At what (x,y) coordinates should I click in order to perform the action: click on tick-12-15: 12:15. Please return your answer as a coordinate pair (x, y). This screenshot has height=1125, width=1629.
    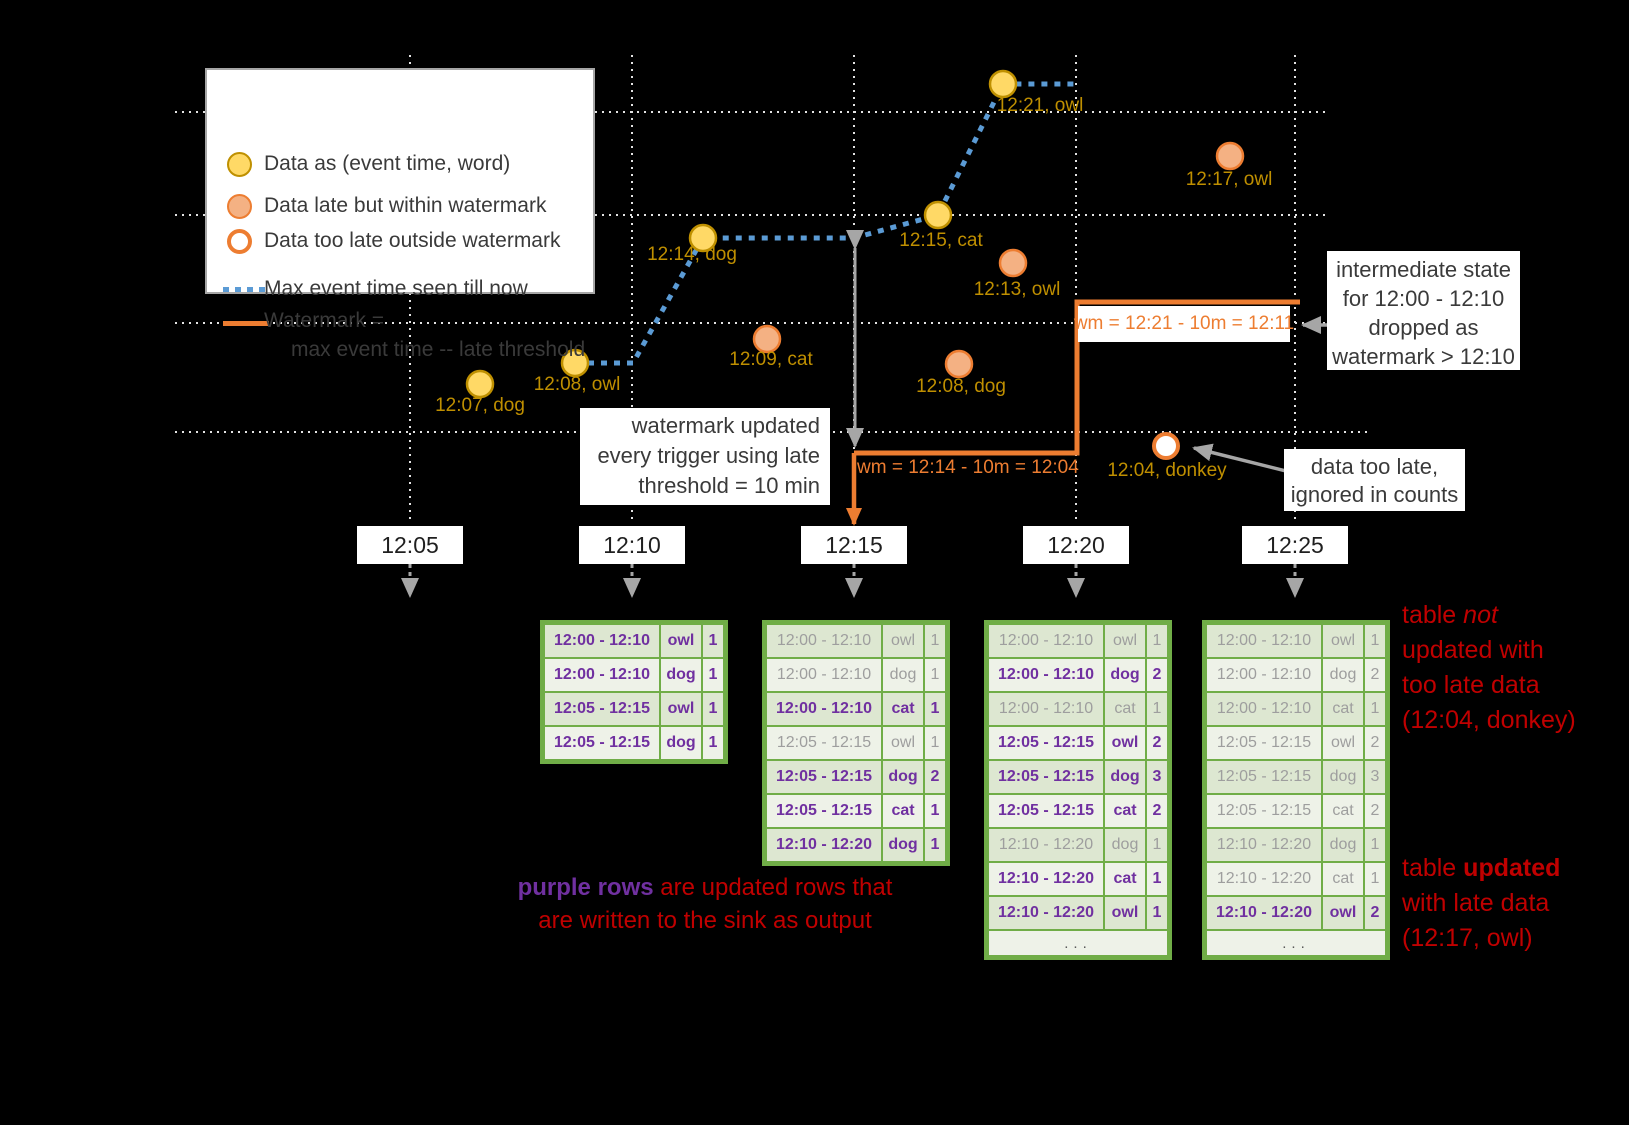
    Looking at the image, I should click on (854, 545).